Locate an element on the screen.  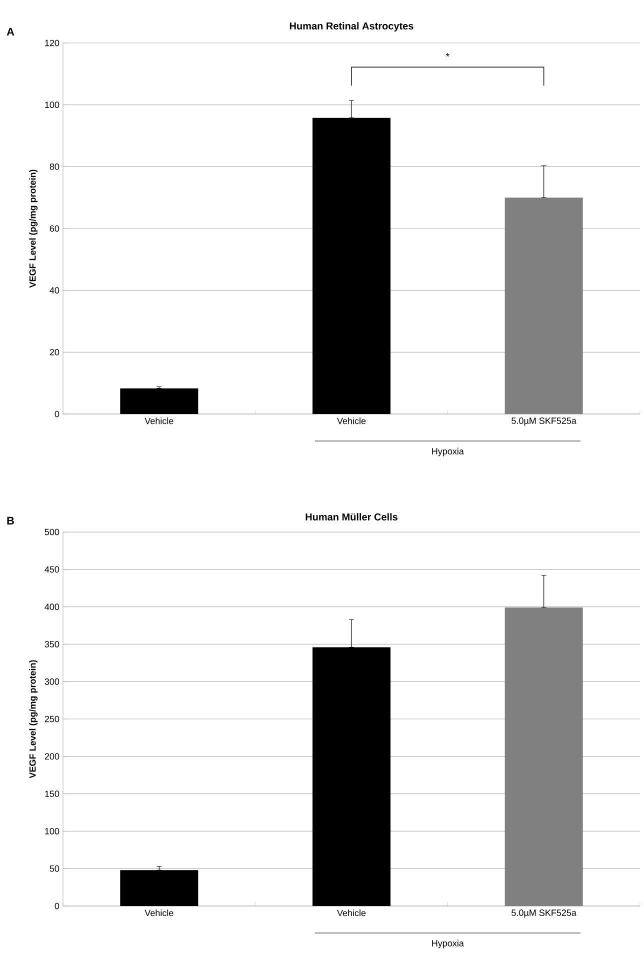
text: A is located at coordinates (10, 32).